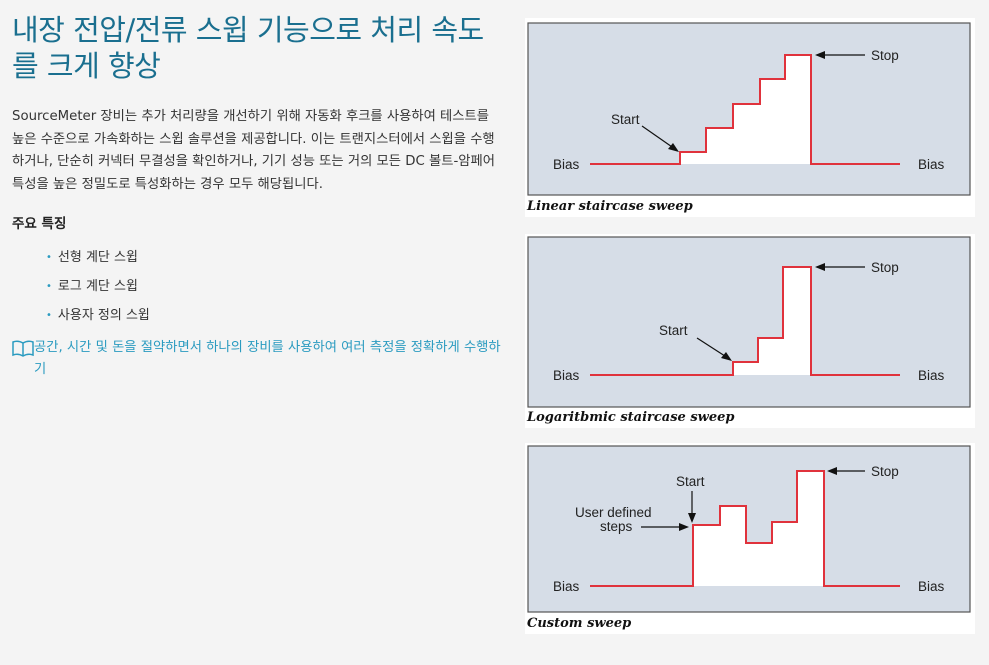  What do you see at coordinates (274, 316) in the screenshot?
I see `list-item: • 사용자 정의 스윕` at bounding box center [274, 316].